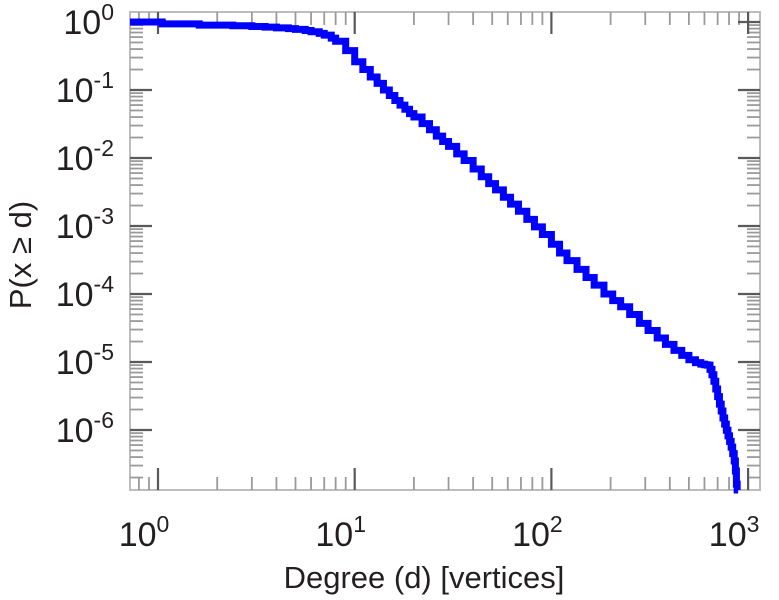 This screenshot has width=779, height=600. Describe the element at coordinates (424, 577) in the screenshot. I see `x-axis-title: Degree (d) [vertices]` at that location.